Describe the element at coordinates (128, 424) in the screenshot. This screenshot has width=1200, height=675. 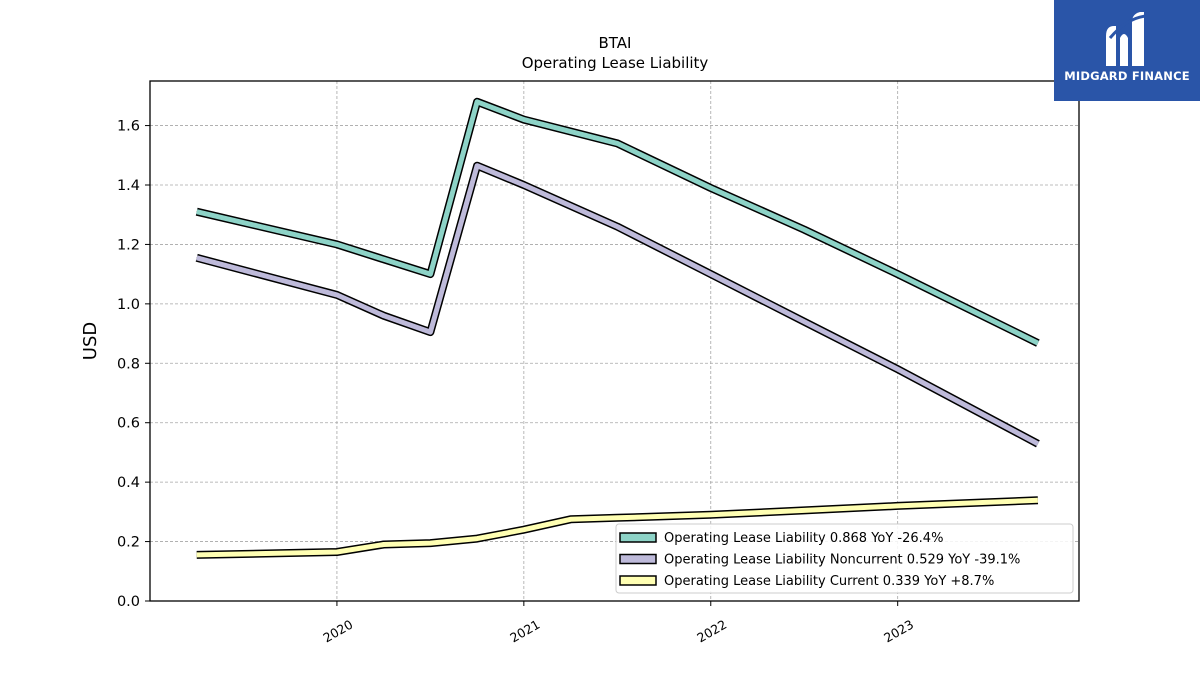
I see `y-tick-label: 0.6` at that location.